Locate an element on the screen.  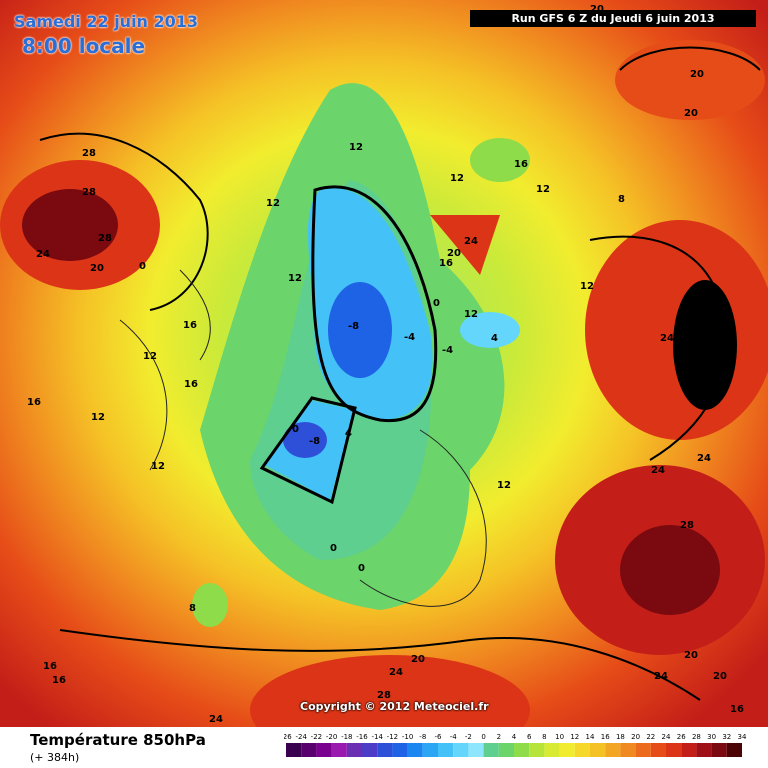
variable-title: Température 850hPa is located at coordinates (118, 740).